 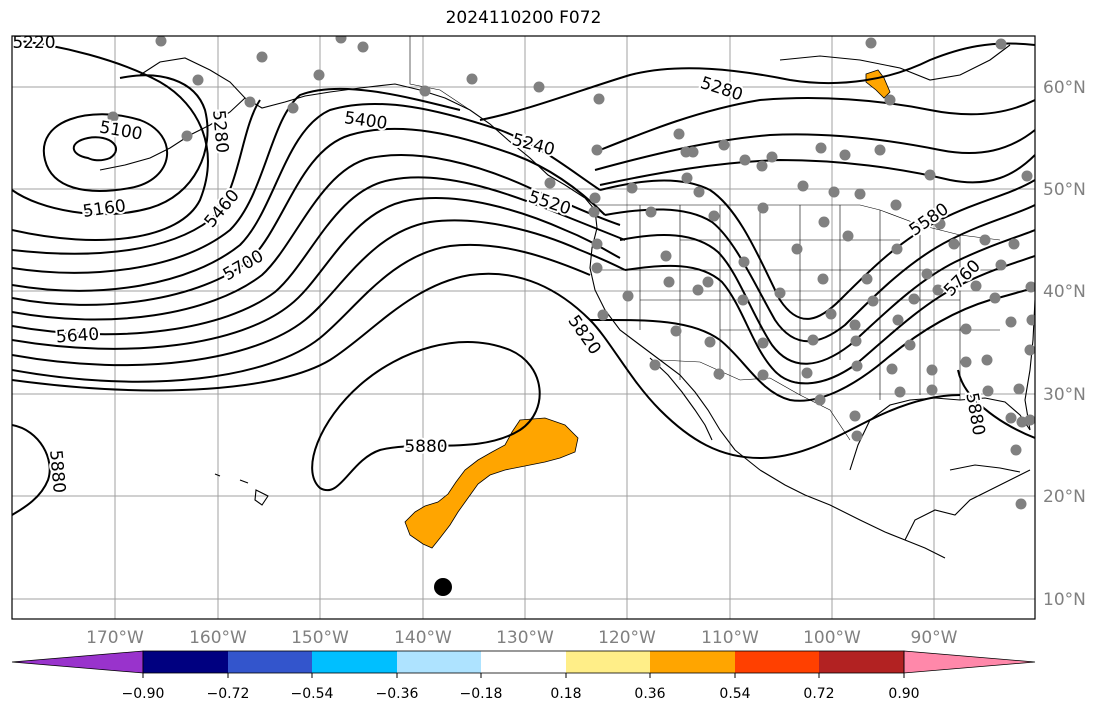 I want to click on contour-label: 5220, so click(x=33, y=43).